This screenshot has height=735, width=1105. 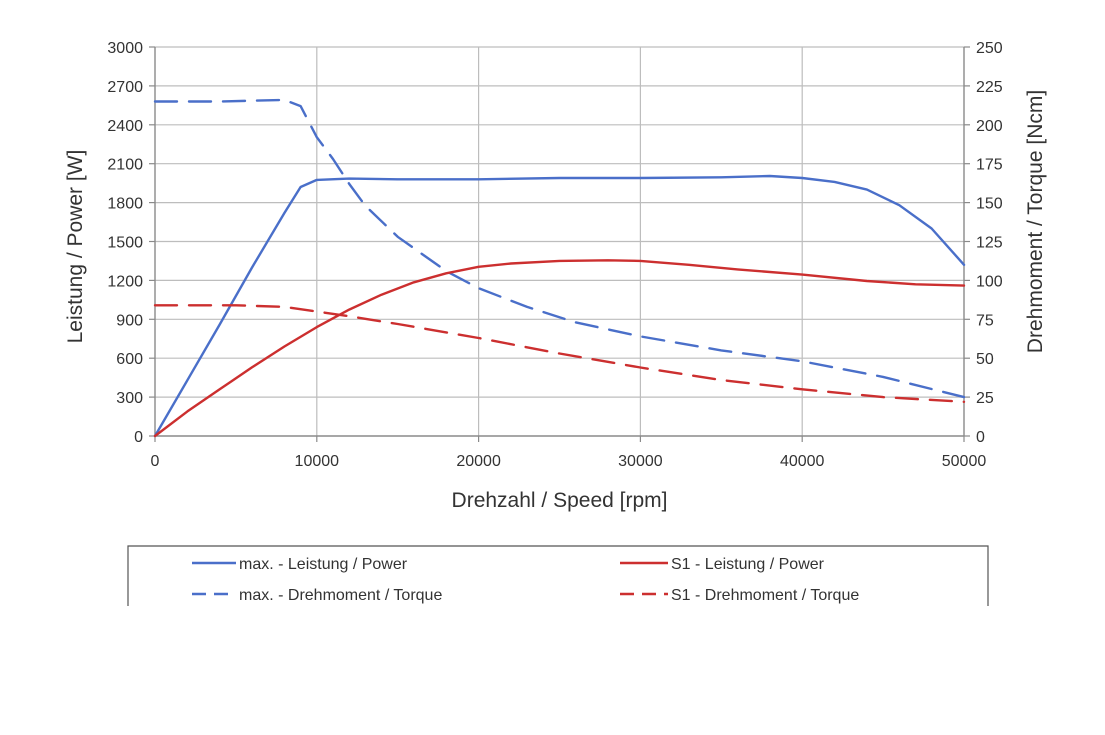 What do you see at coordinates (125, 48) in the screenshot?
I see `y-left-tick-label: 3000` at bounding box center [125, 48].